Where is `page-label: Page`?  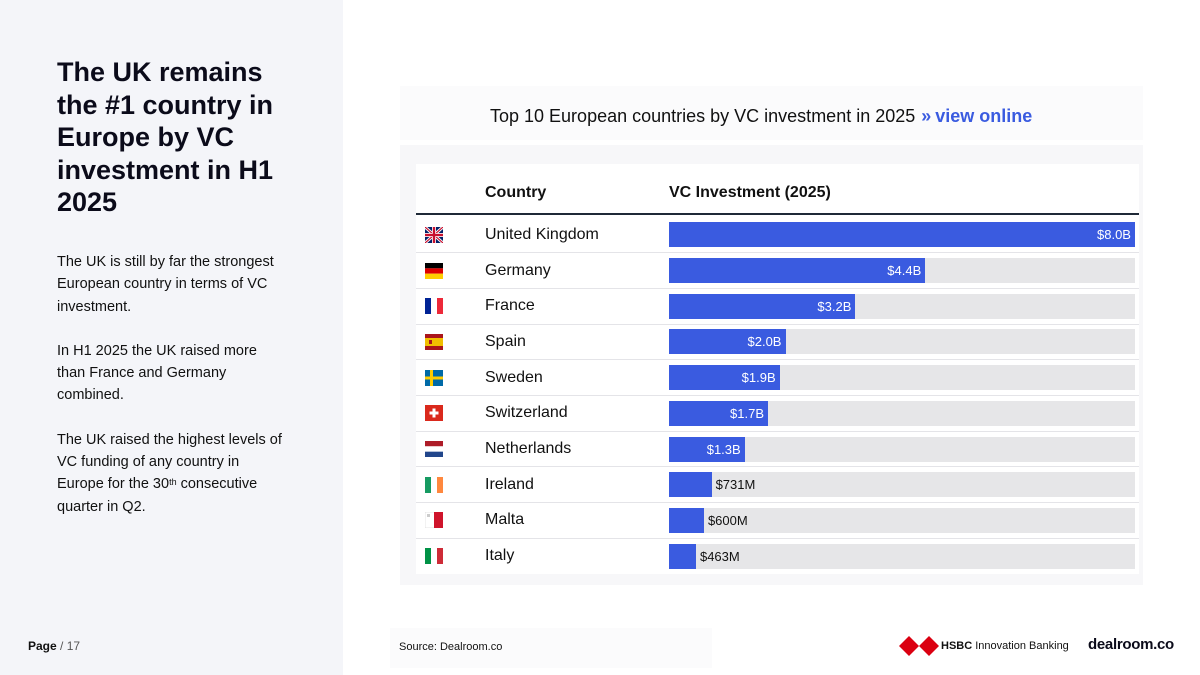
page-label: Page is located at coordinates (42, 646).